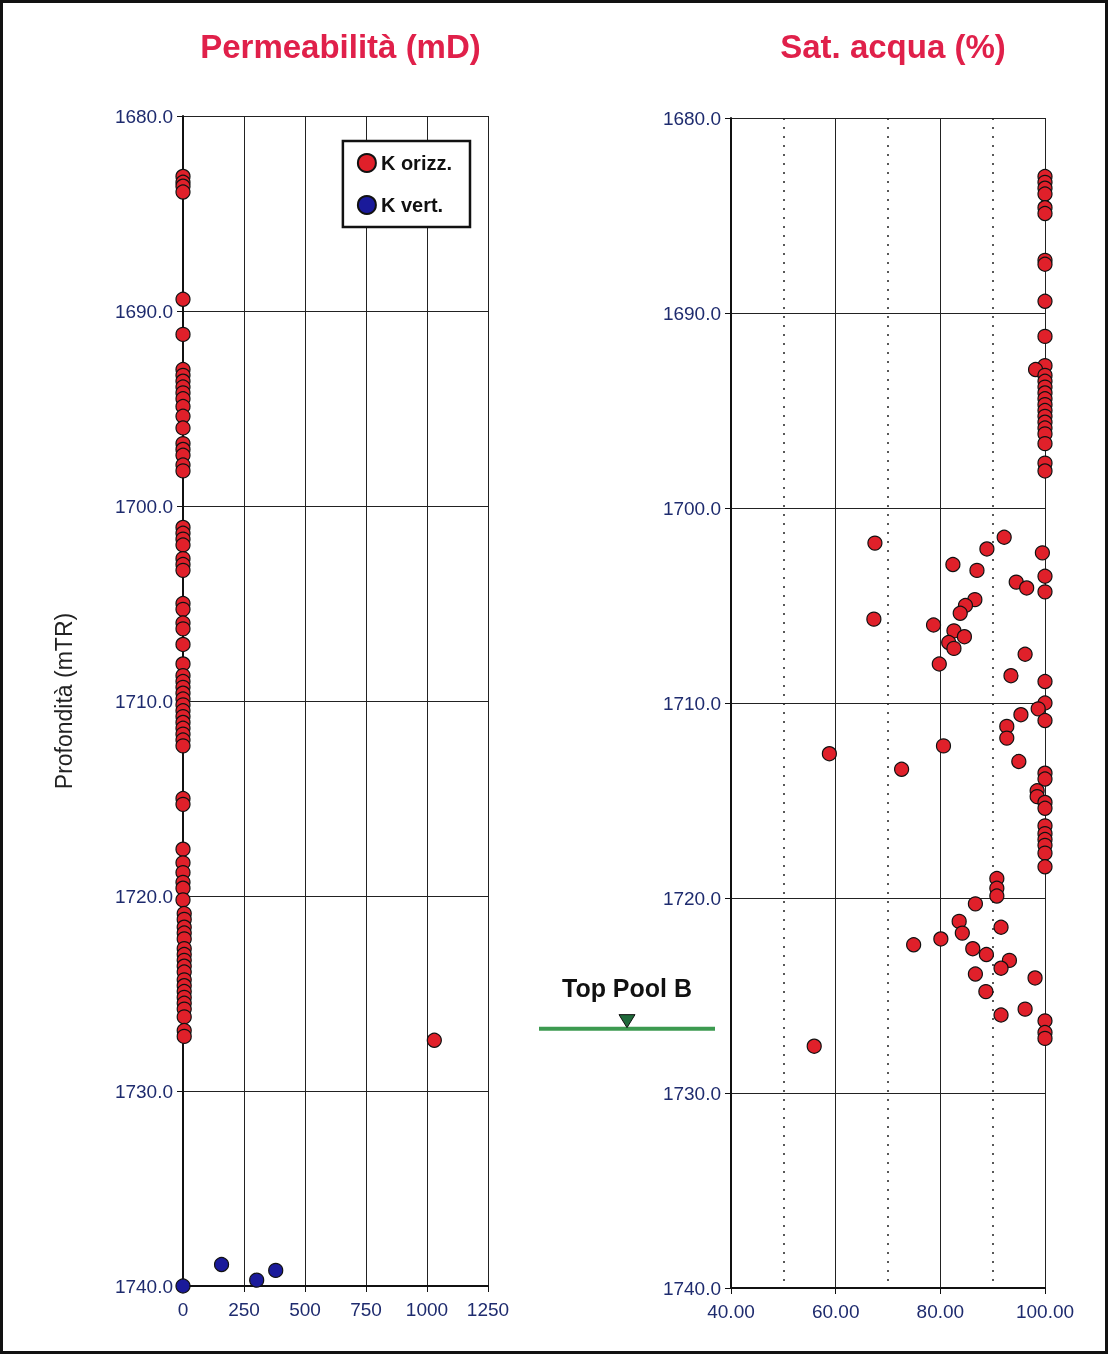  What do you see at coordinates (488, 1309) in the screenshot?
I see `x-tick-label: 1250` at bounding box center [488, 1309].